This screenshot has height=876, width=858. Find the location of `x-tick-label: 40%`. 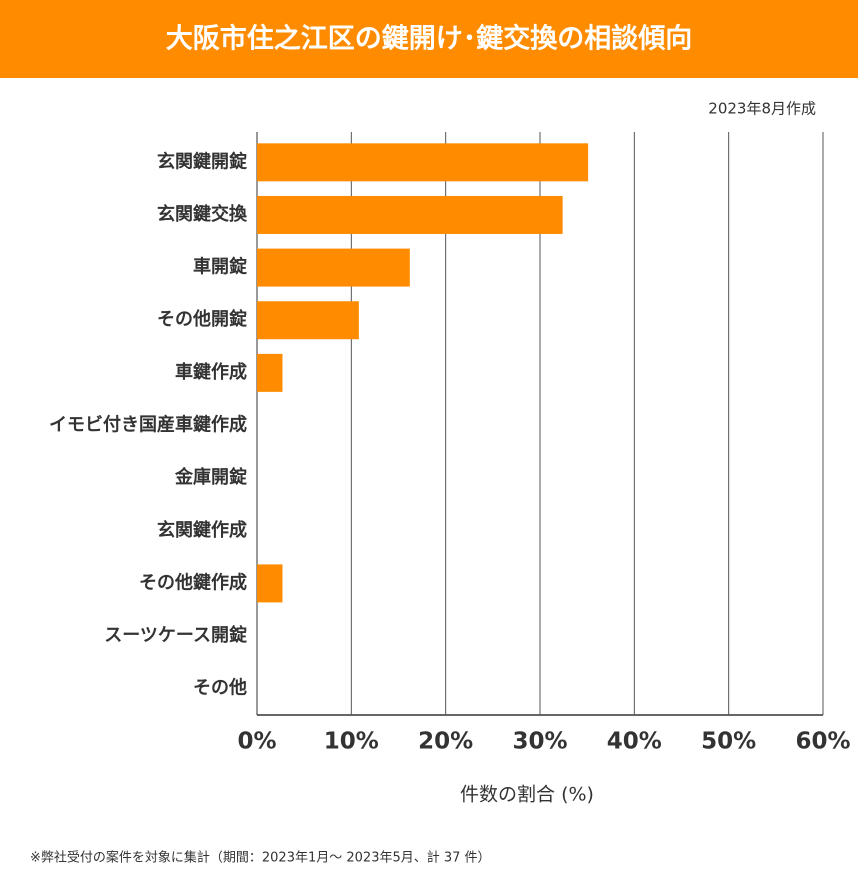

x-tick-label: 40% is located at coordinates (634, 742).